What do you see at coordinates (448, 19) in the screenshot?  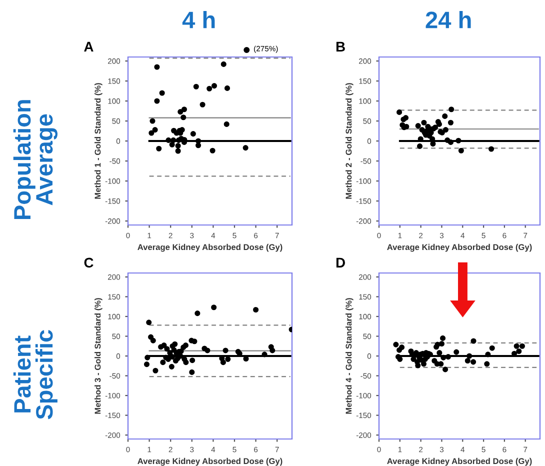 I see `text: 24 h` at bounding box center [448, 19].